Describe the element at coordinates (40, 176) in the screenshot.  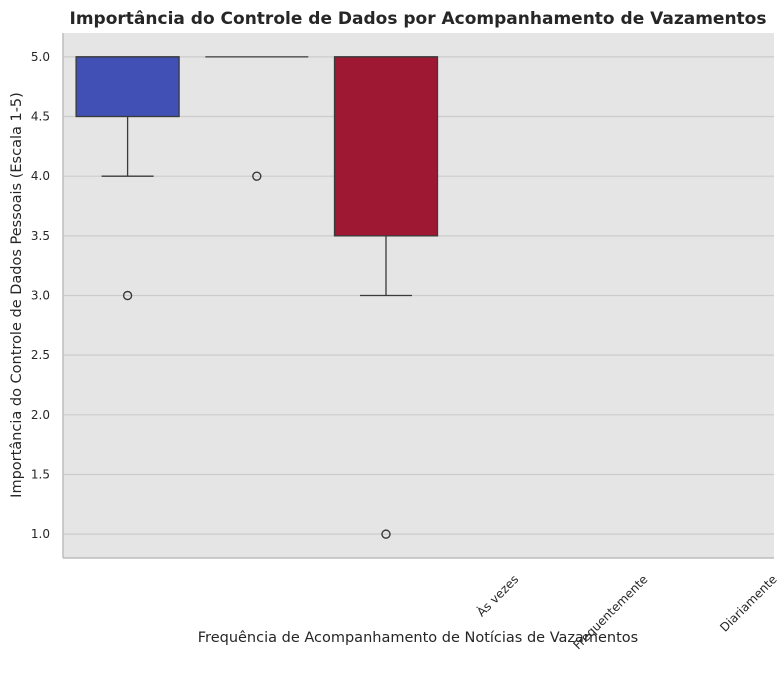
I see `y-tick-label: 4.0` at that location.